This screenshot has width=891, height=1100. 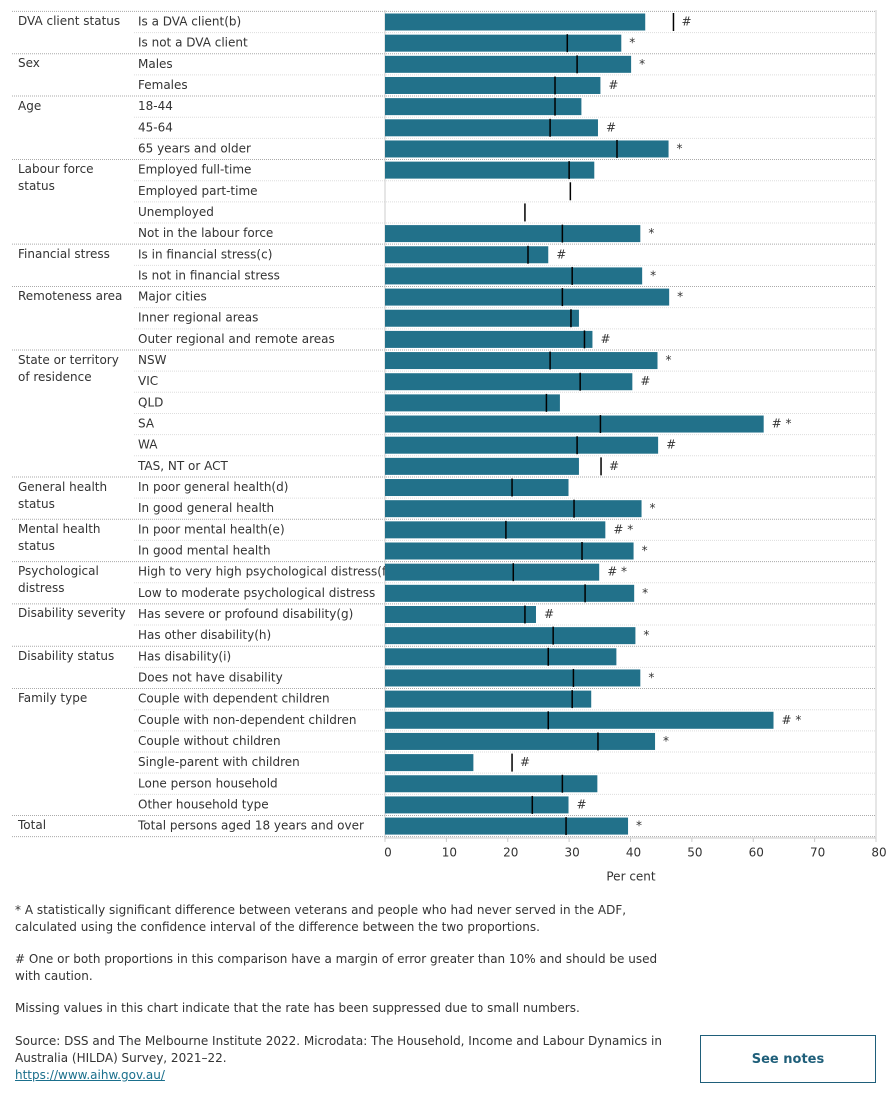 What do you see at coordinates (756, 853) in the screenshot?
I see `x-tick-label: 60` at bounding box center [756, 853].